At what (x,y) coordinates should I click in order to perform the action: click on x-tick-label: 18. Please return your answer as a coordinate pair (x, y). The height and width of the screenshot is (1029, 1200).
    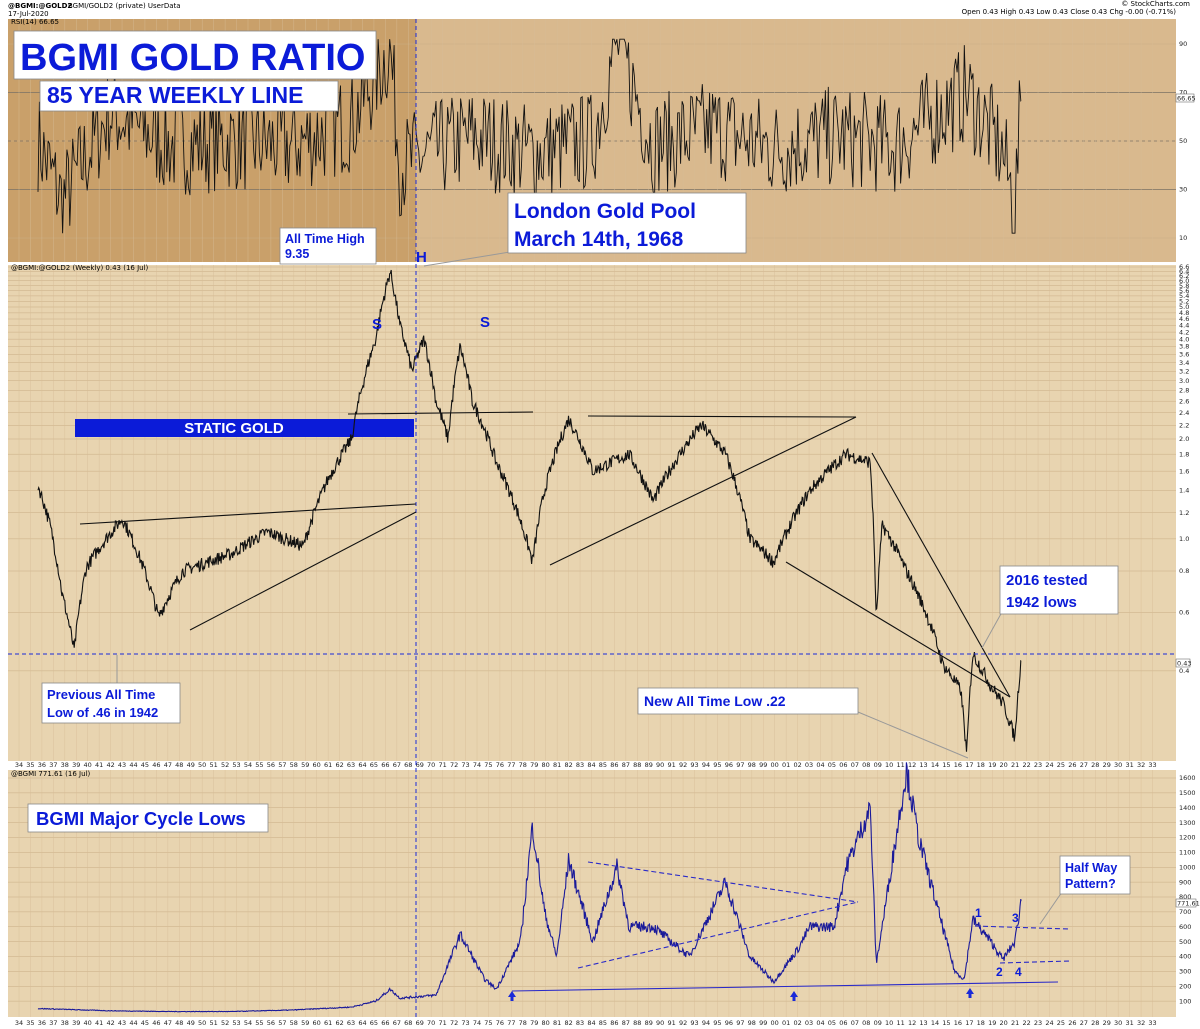
    Looking at the image, I should click on (981, 1023).